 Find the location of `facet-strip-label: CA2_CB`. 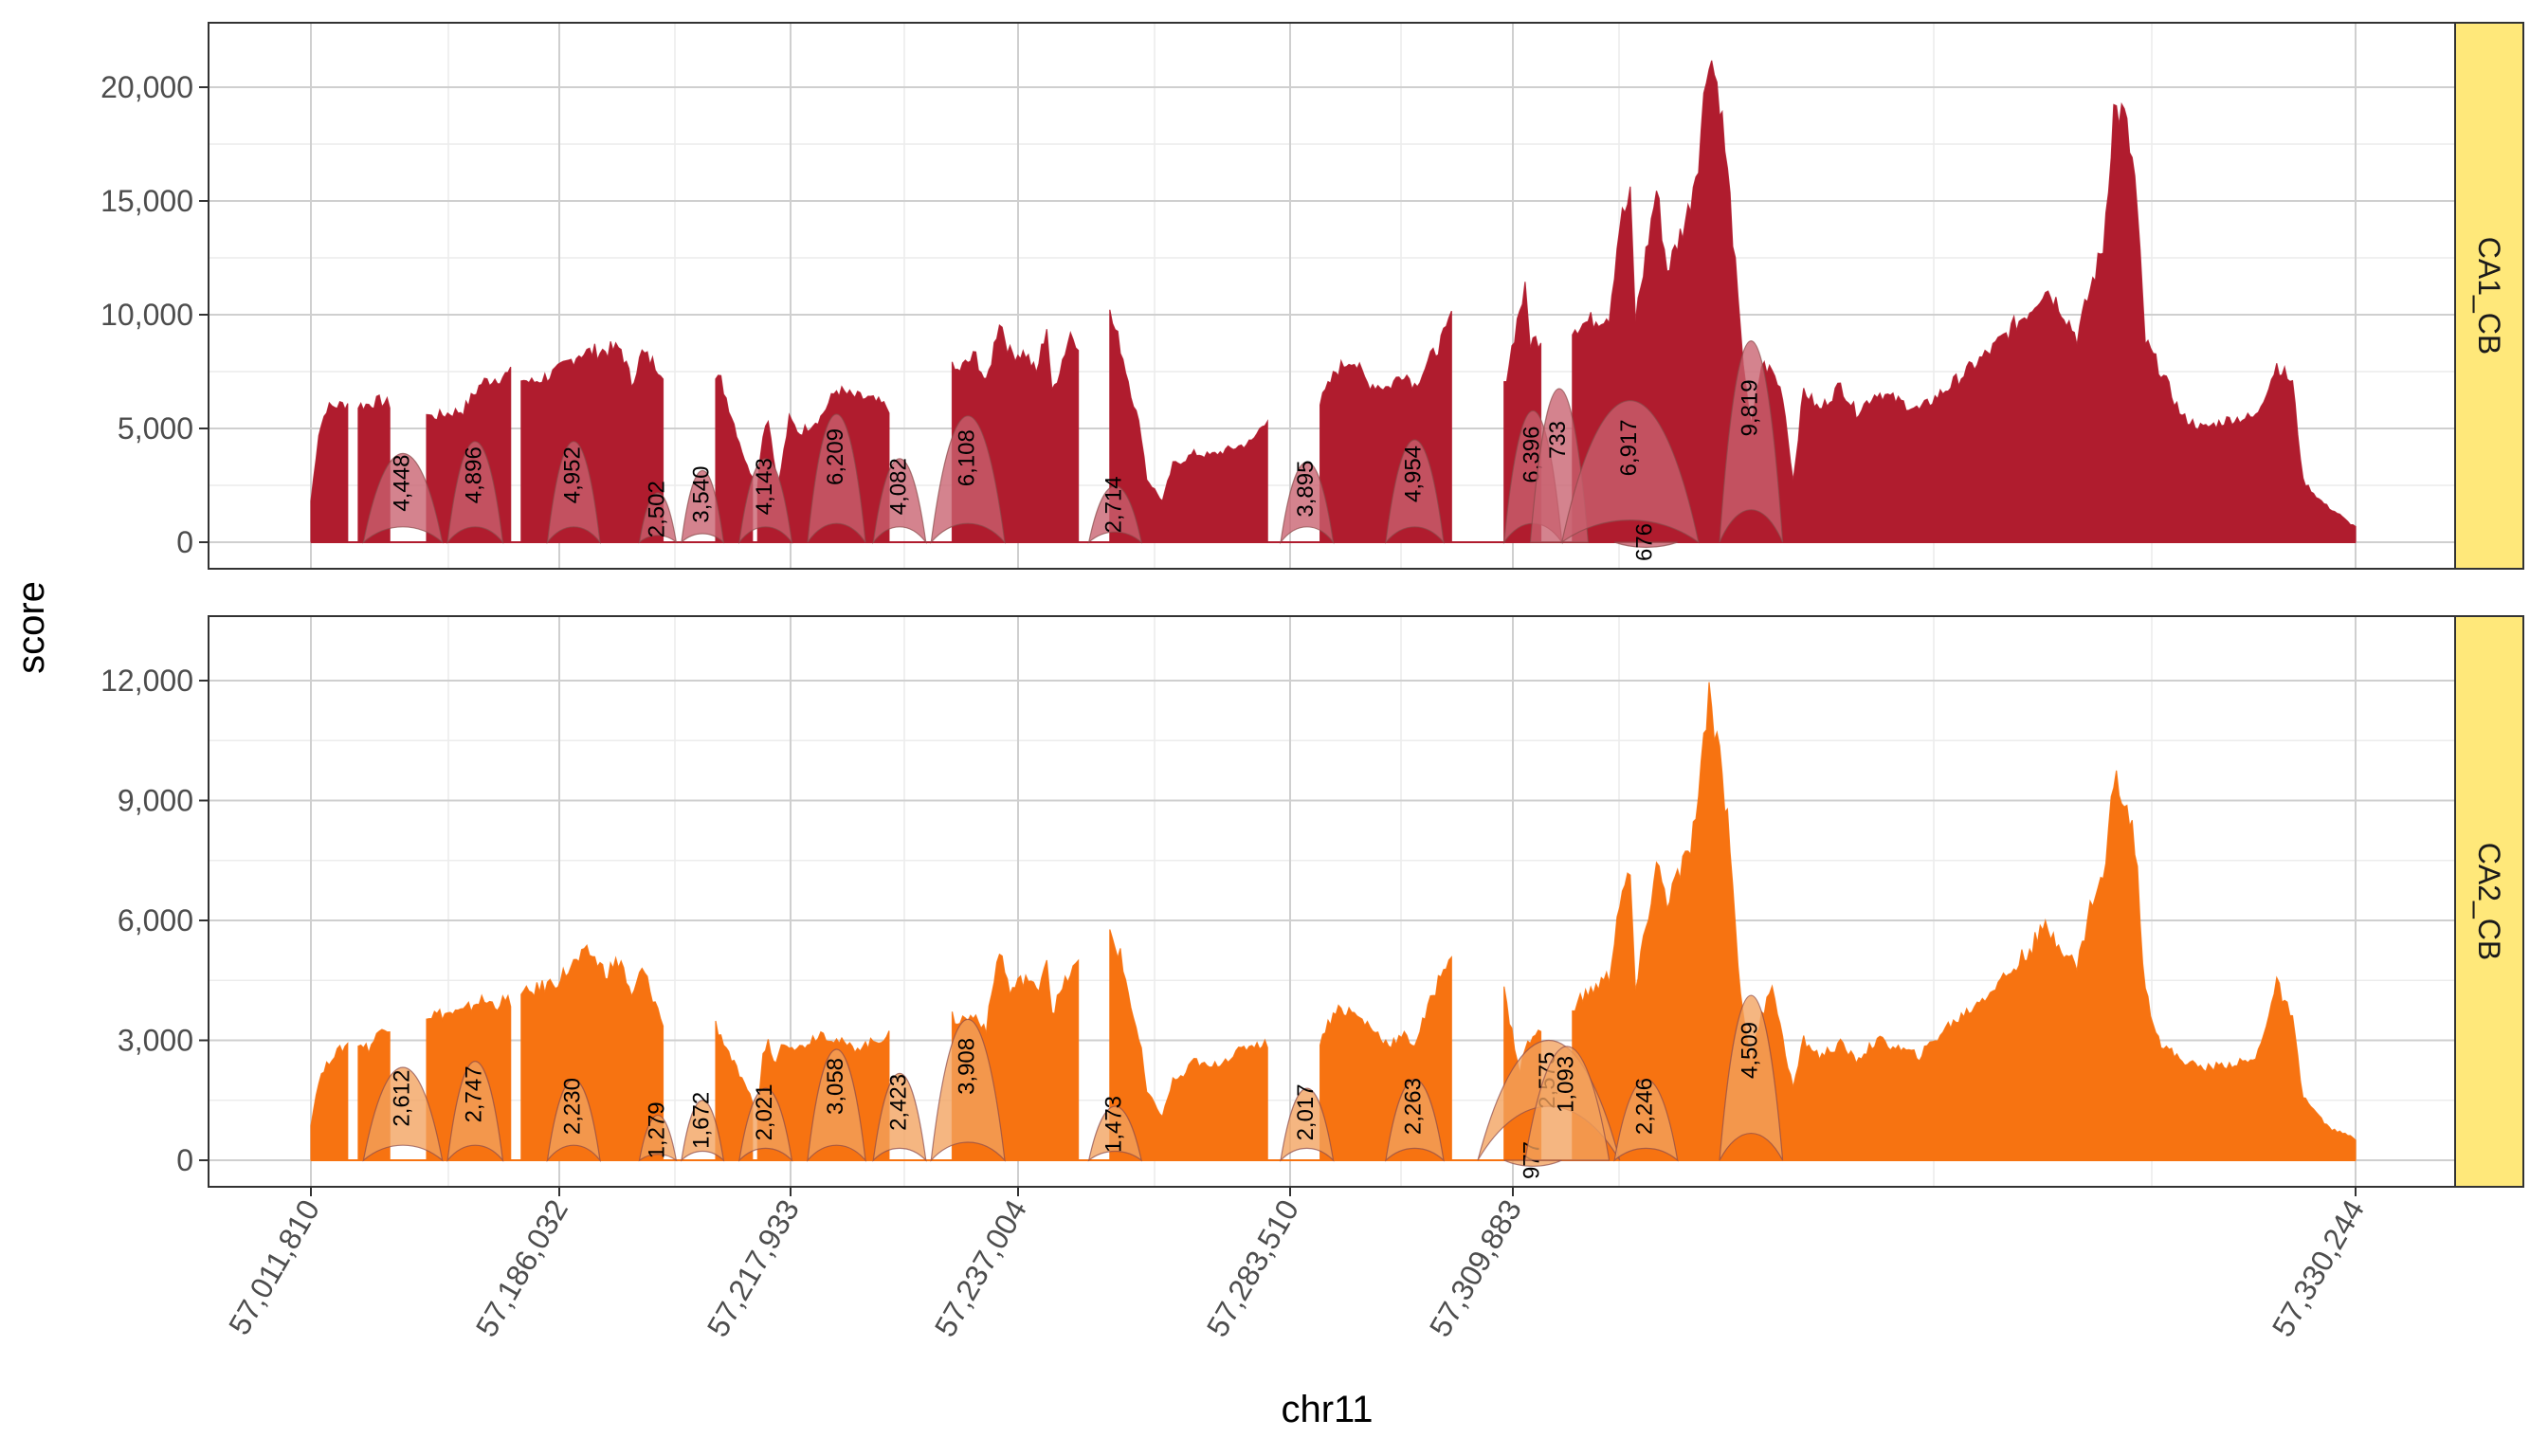

facet-strip-label: CA2_CB is located at coordinates (2489, 902).